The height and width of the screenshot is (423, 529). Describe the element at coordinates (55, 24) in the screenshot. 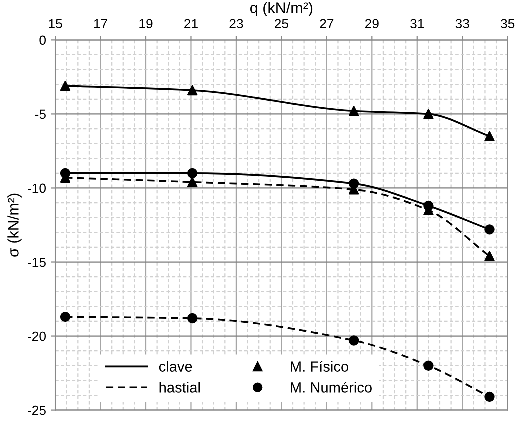

I see `x-tick-label: 15` at that location.